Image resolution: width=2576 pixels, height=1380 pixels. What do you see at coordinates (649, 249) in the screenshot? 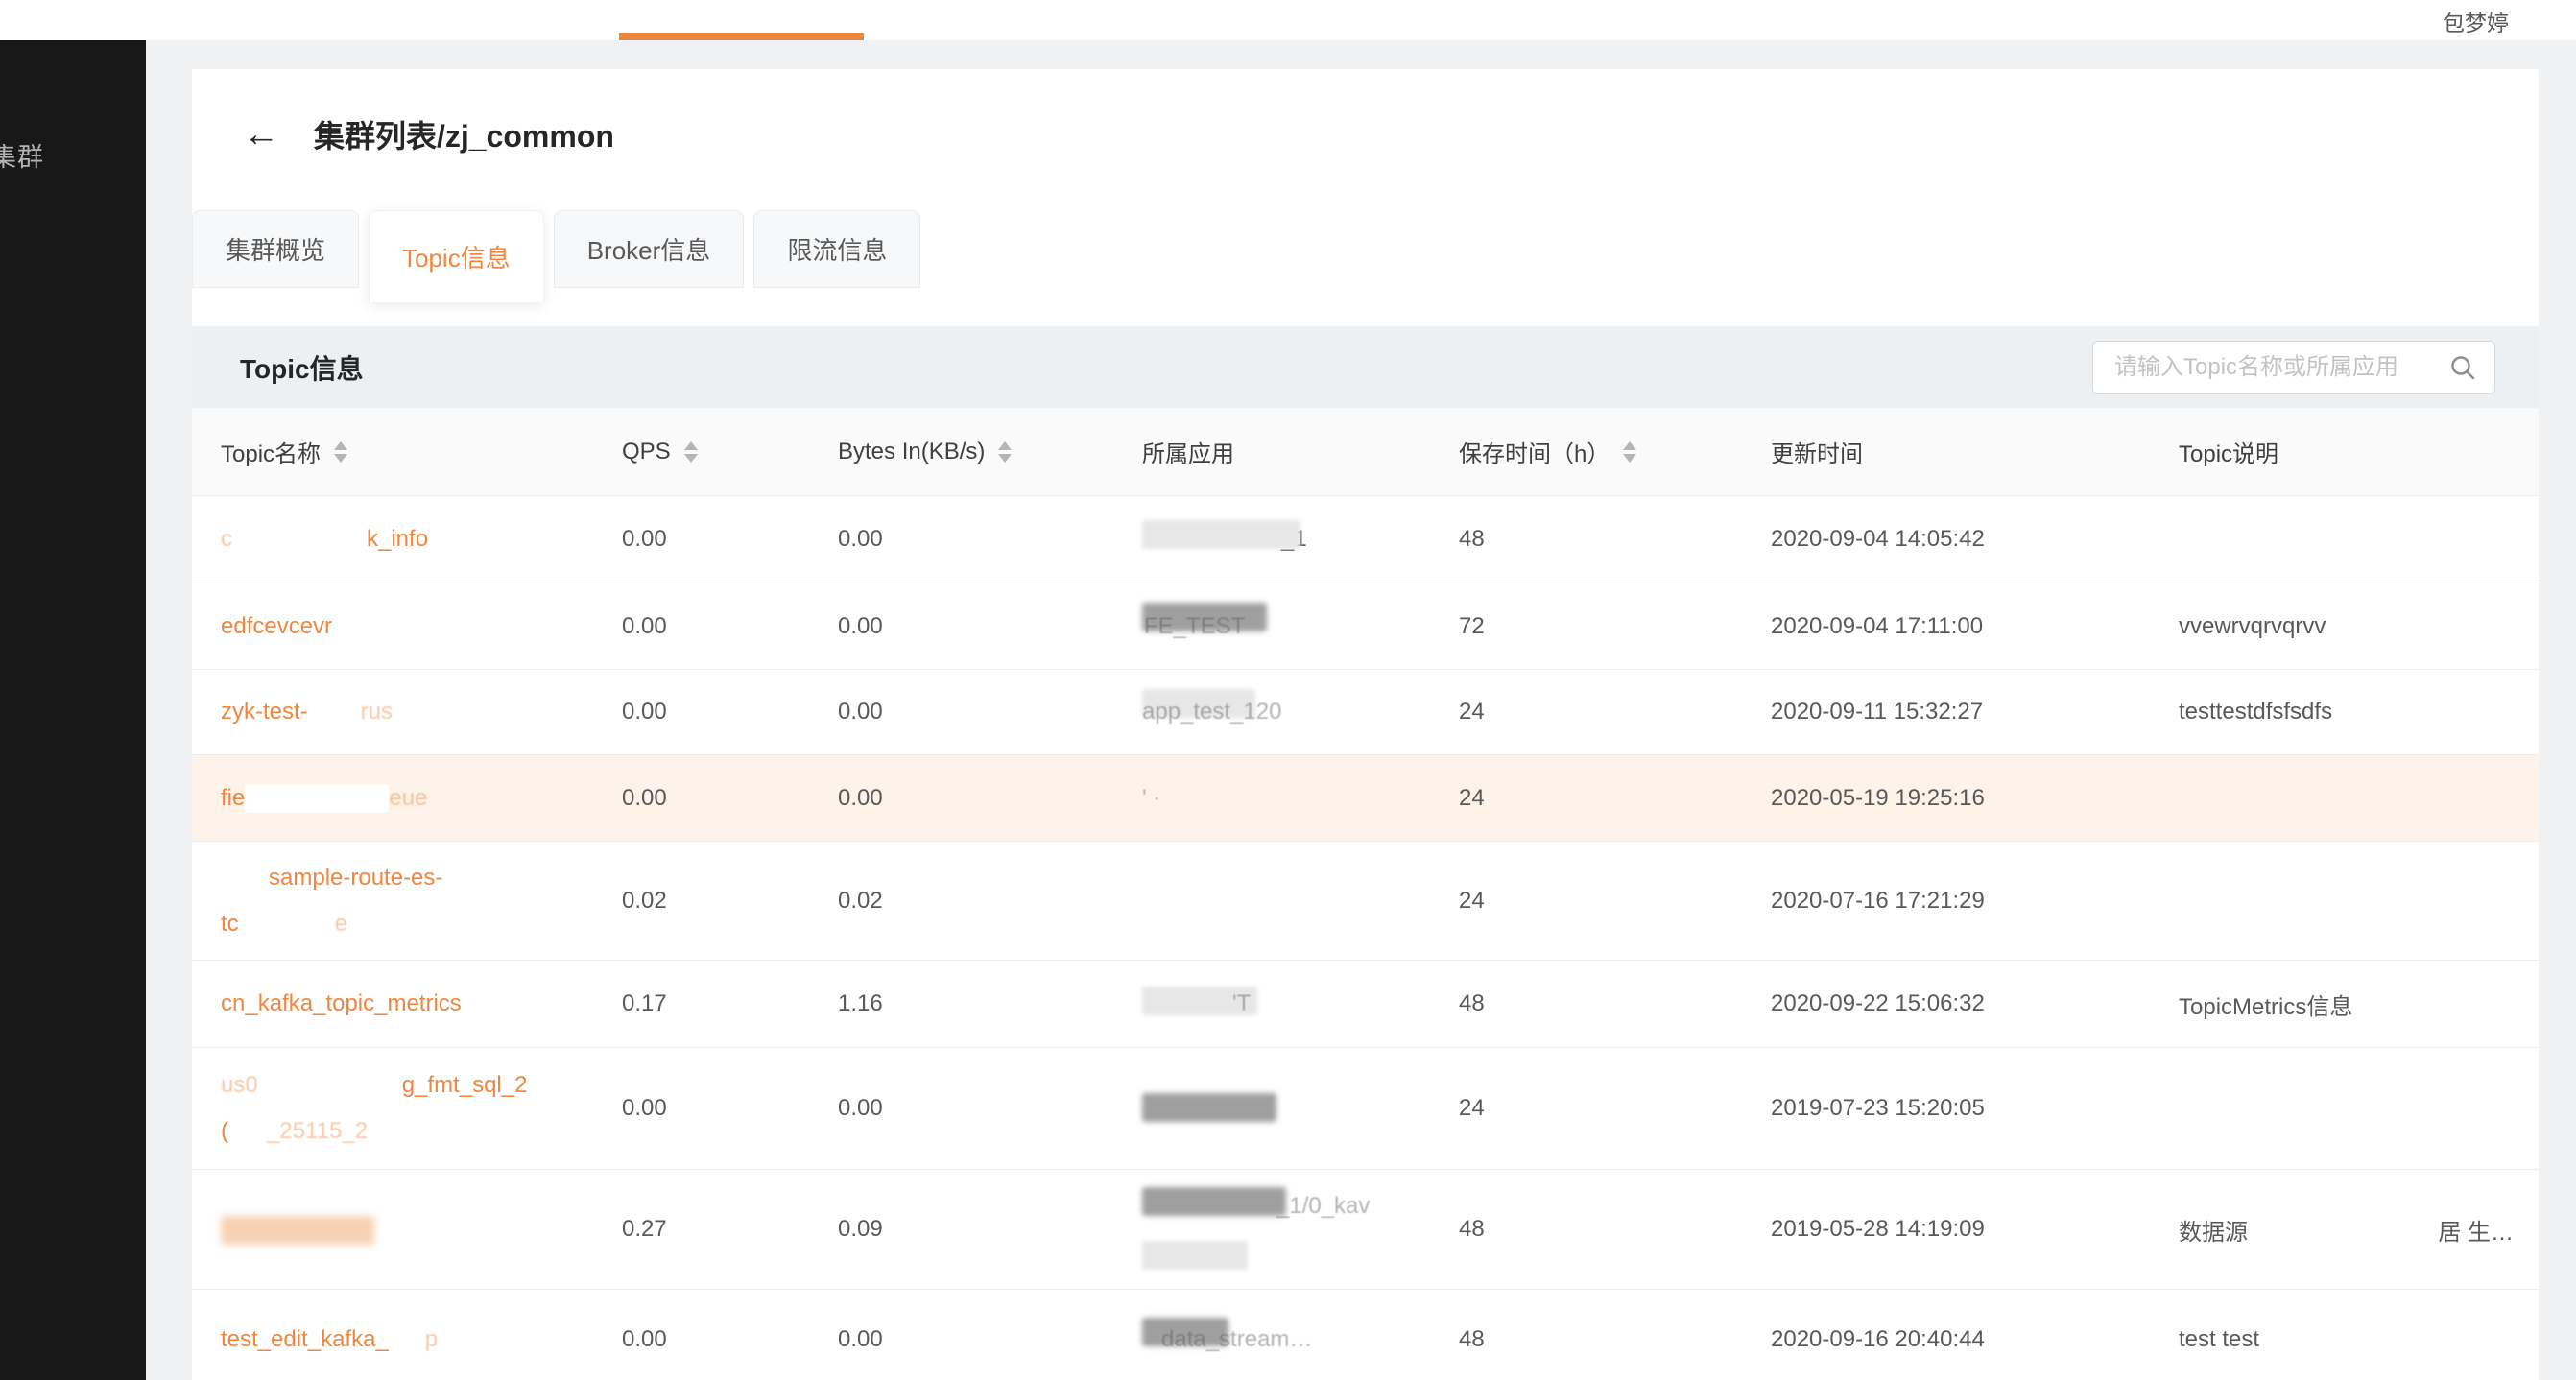
I see `tab-broker-info: Broker信息` at bounding box center [649, 249].